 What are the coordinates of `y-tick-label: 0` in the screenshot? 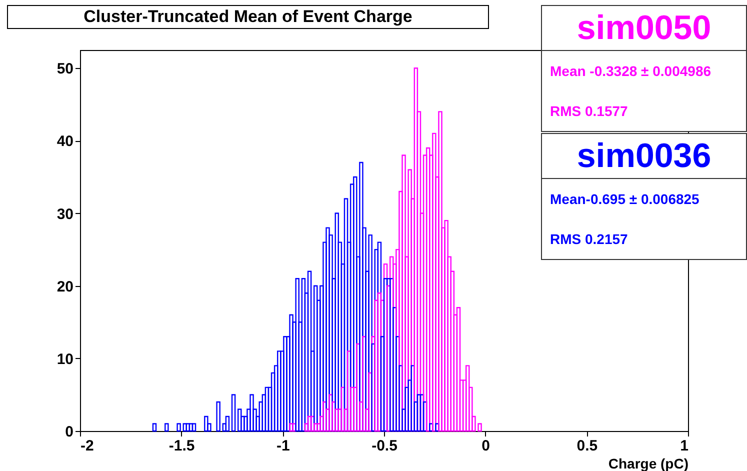 It's located at (69, 432).